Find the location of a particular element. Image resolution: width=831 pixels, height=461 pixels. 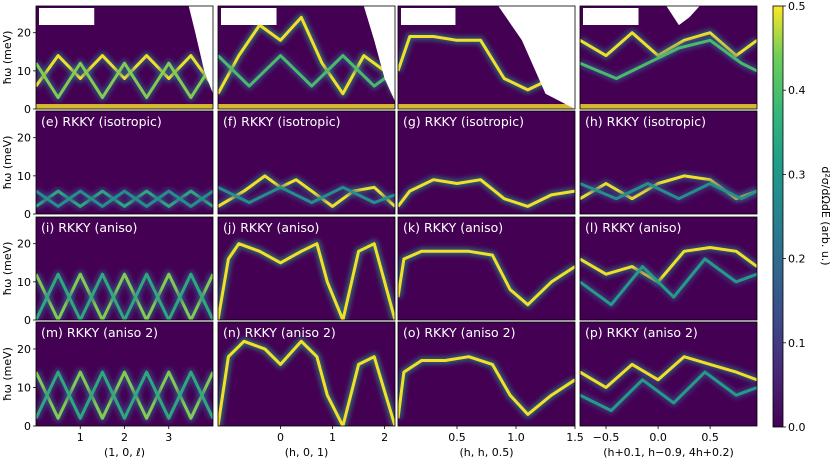

panel-label: (k) RKKY (aniso) is located at coordinates (453, 227).